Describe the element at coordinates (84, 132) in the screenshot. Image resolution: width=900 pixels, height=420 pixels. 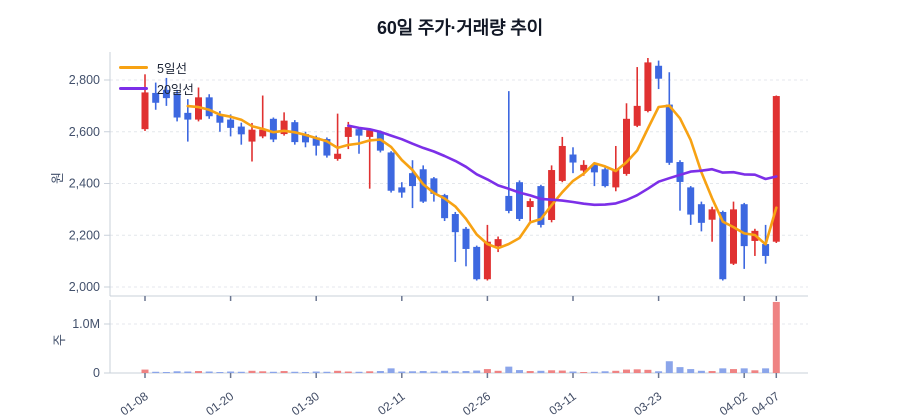
I see `price-tick-label: 2,600` at that location.